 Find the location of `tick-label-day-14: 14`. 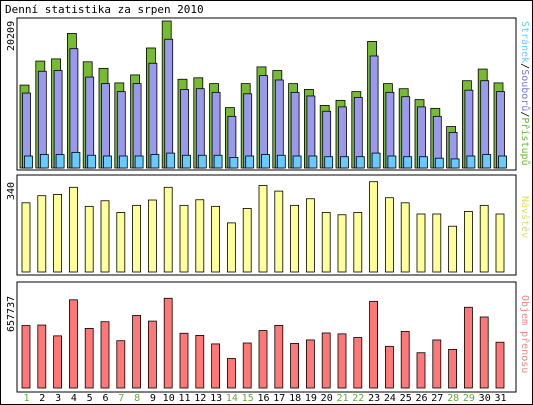

tick-label-day-14: 14 is located at coordinates (232, 398).